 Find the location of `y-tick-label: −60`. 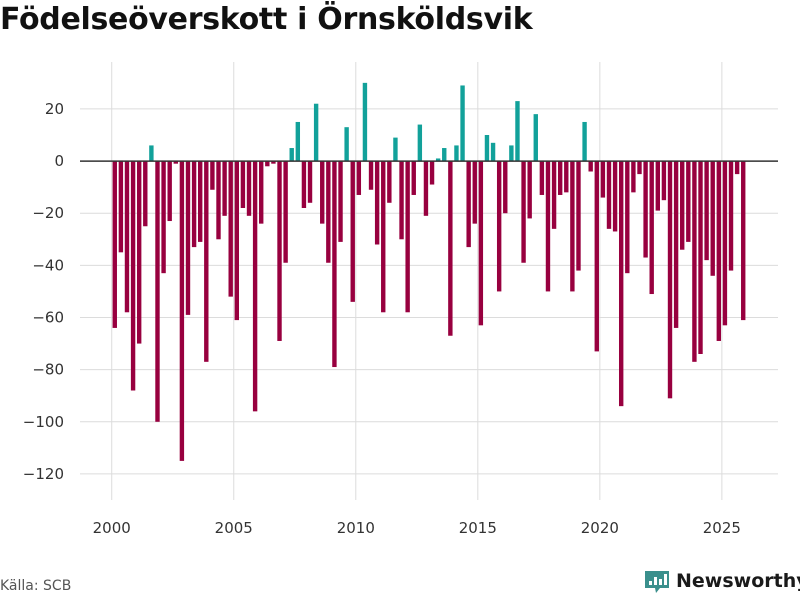

y-tick-label: −60 is located at coordinates (48, 318).